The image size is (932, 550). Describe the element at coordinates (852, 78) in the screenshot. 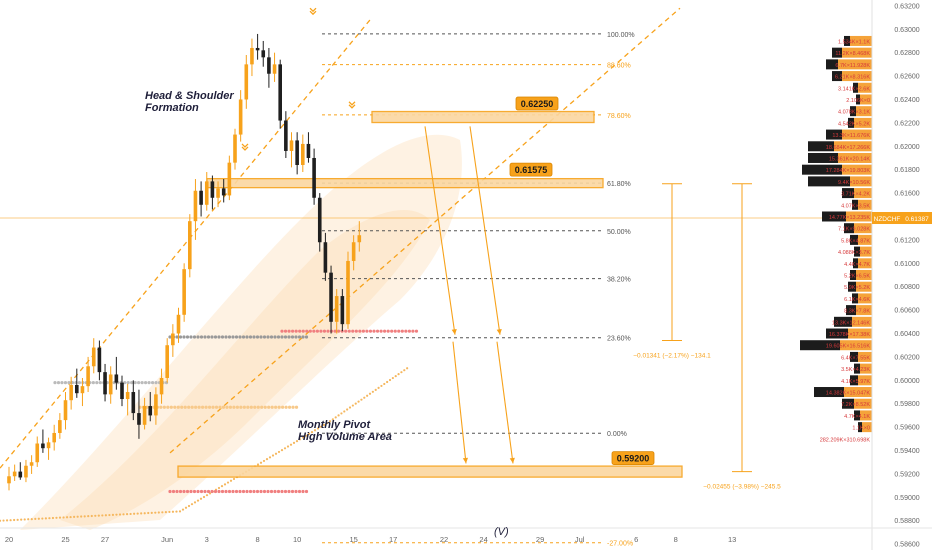

I see `volume-profile-label: 6.21K×8.316K` at that location.